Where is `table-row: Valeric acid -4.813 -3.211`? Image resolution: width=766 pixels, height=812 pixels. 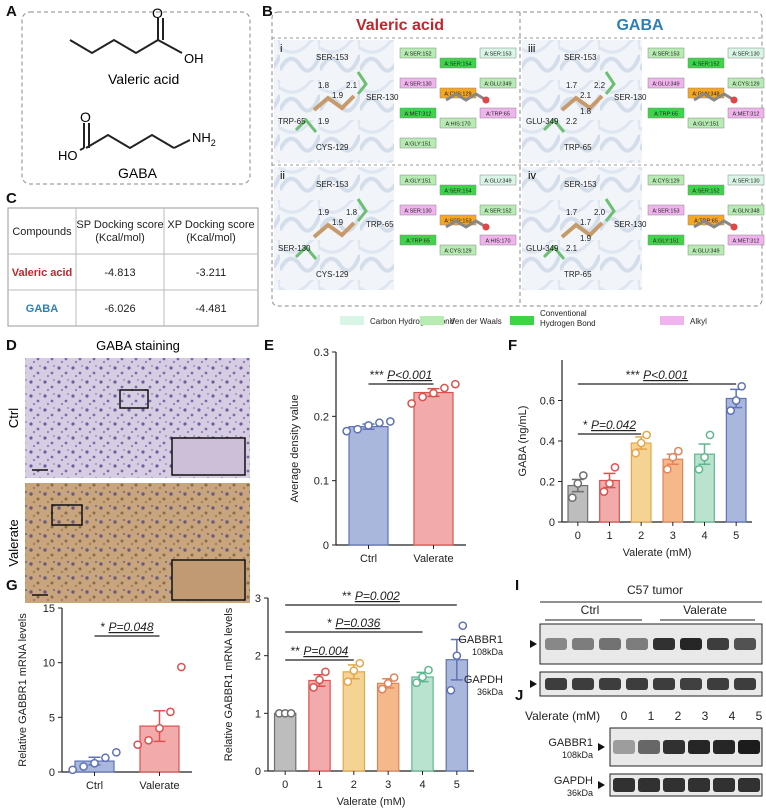
table-row: Valeric acid -4.813 -3.211 is located at coordinates (119, 273).